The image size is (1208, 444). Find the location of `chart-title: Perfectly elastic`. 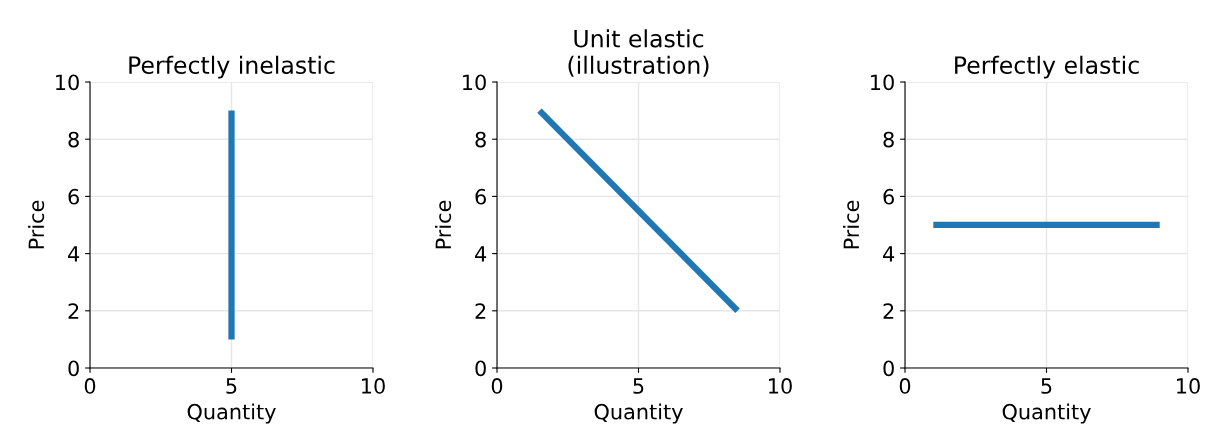

chart-title: Perfectly elastic is located at coordinates (1047, 67).